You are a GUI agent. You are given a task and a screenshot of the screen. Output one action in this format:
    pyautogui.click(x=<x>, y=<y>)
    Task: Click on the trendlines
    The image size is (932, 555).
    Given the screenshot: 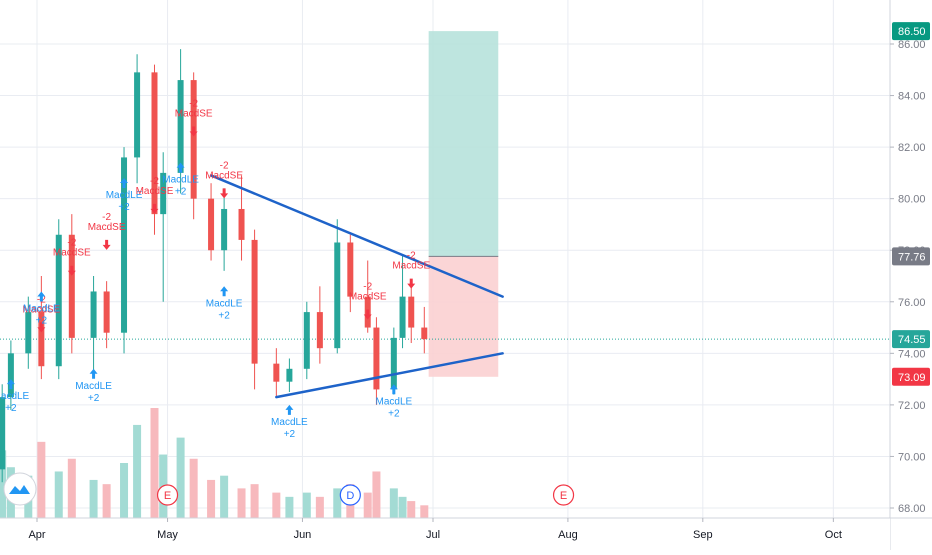 What is the action you would take?
    pyautogui.click(x=356, y=286)
    